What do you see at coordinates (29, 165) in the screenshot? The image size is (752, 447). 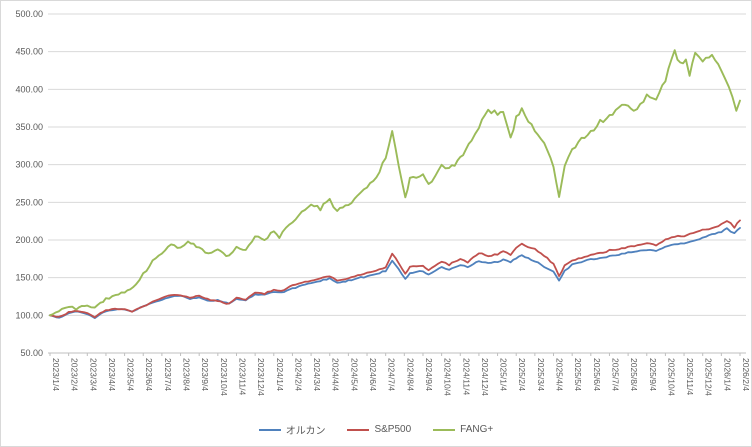 I see `y-axis-label: 300.00` at bounding box center [29, 165].